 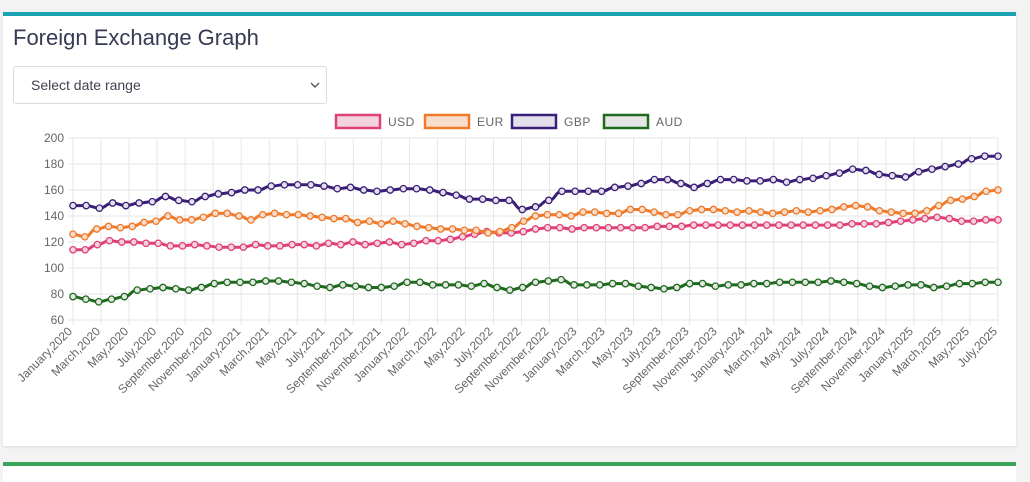 I want to click on legend-item-gbp: GBP, so click(x=550, y=121).